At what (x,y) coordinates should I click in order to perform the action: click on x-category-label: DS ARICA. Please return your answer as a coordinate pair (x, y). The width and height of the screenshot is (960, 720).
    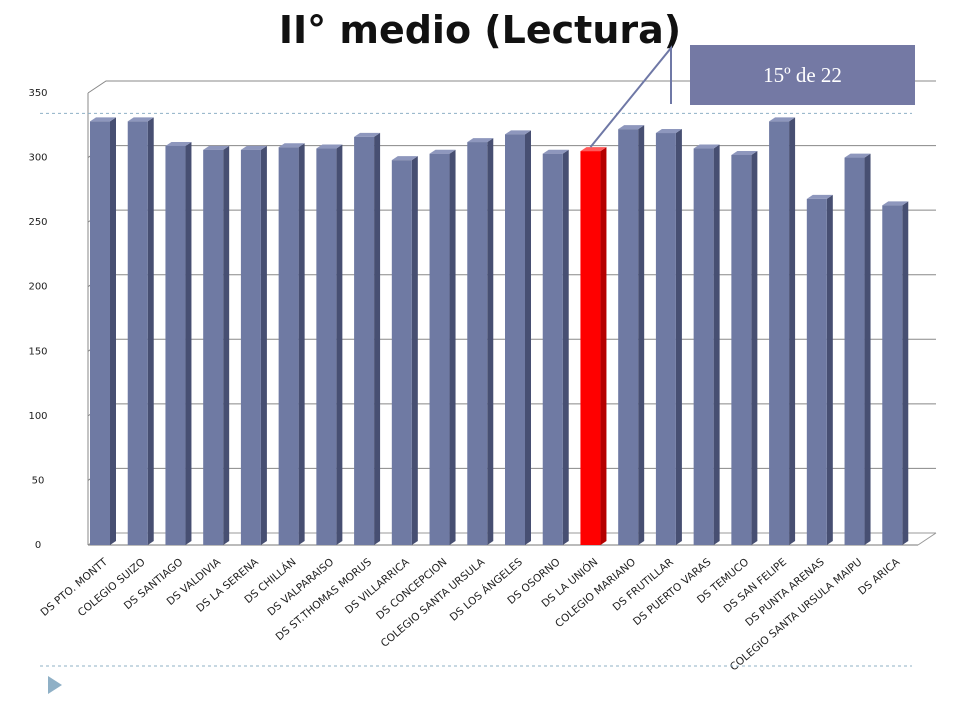
    Looking at the image, I should click on (879, 577).